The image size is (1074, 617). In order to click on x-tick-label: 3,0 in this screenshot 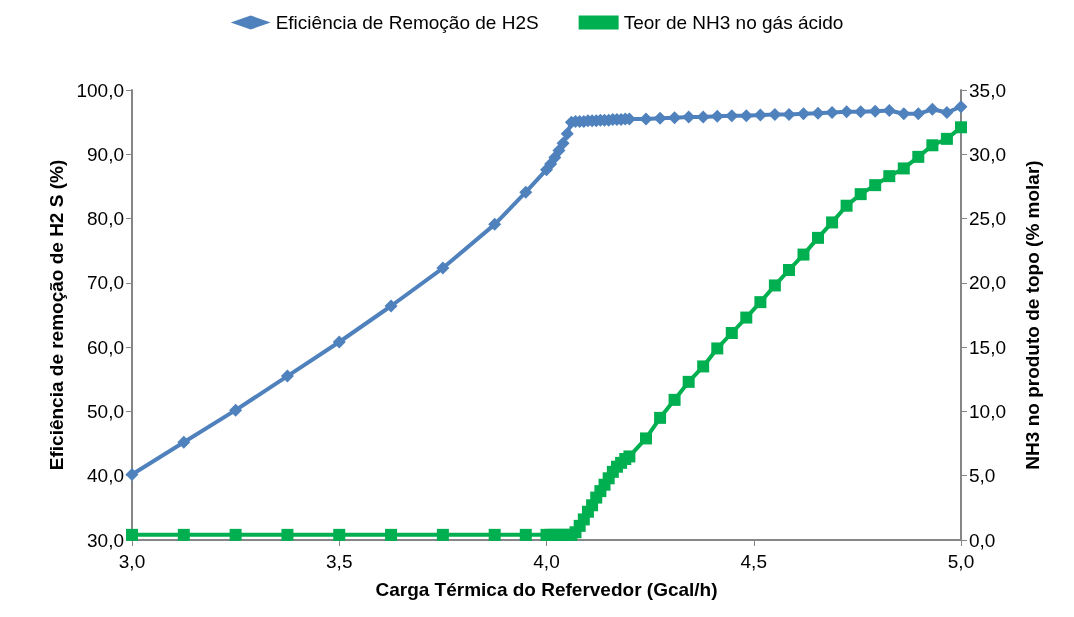, I will do `click(132, 561)`.